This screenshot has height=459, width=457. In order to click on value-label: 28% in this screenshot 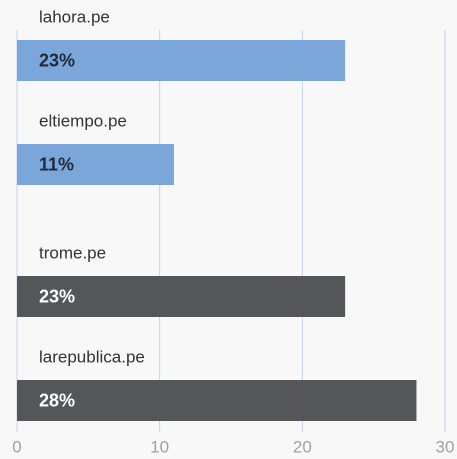, I will do `click(57, 400)`.